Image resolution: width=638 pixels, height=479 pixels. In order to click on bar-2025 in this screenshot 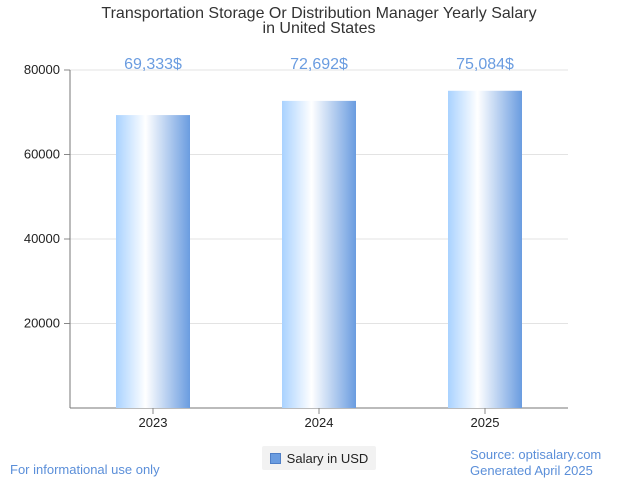, I will do `click(485, 249)`.